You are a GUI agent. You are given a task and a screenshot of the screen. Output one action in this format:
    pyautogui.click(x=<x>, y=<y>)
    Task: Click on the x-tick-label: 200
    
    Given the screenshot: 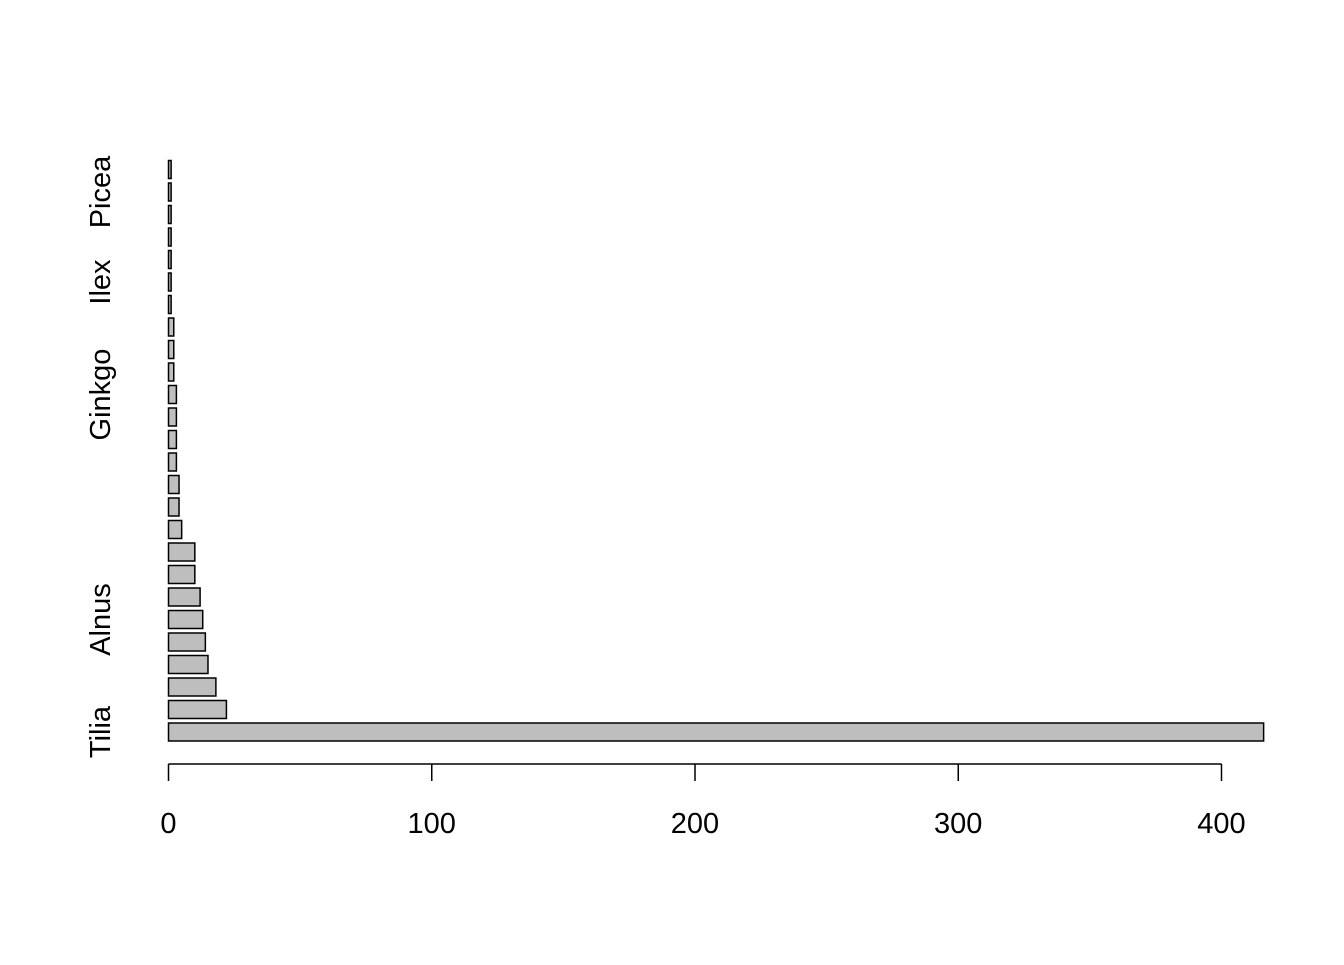 What is the action you would take?
    pyautogui.click(x=695, y=824)
    